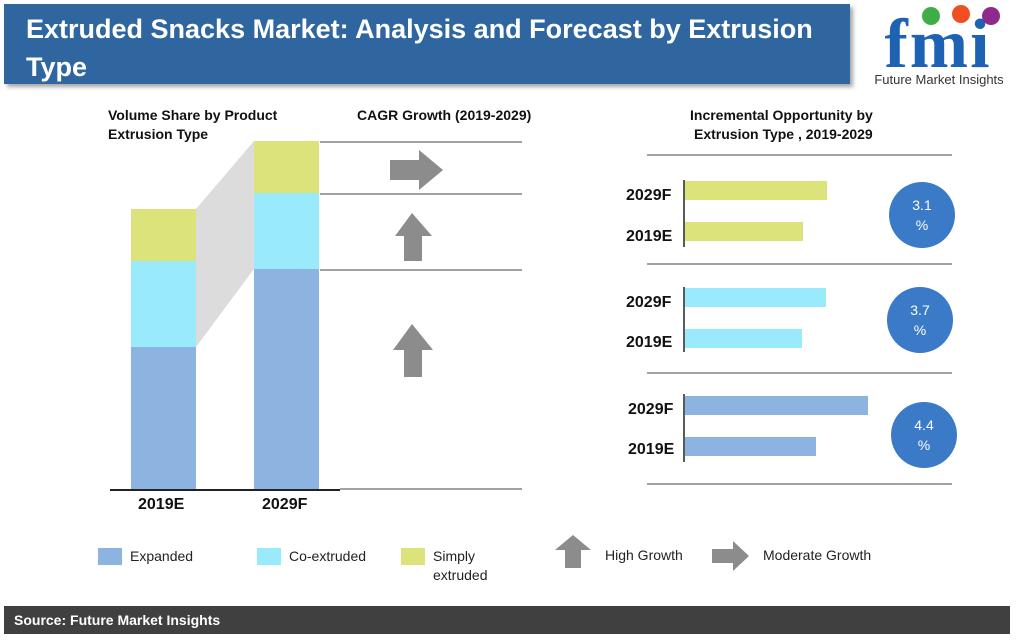  What do you see at coordinates (942, 44) in the screenshot?
I see `fmi-logo-mark: fmi` at bounding box center [942, 44].